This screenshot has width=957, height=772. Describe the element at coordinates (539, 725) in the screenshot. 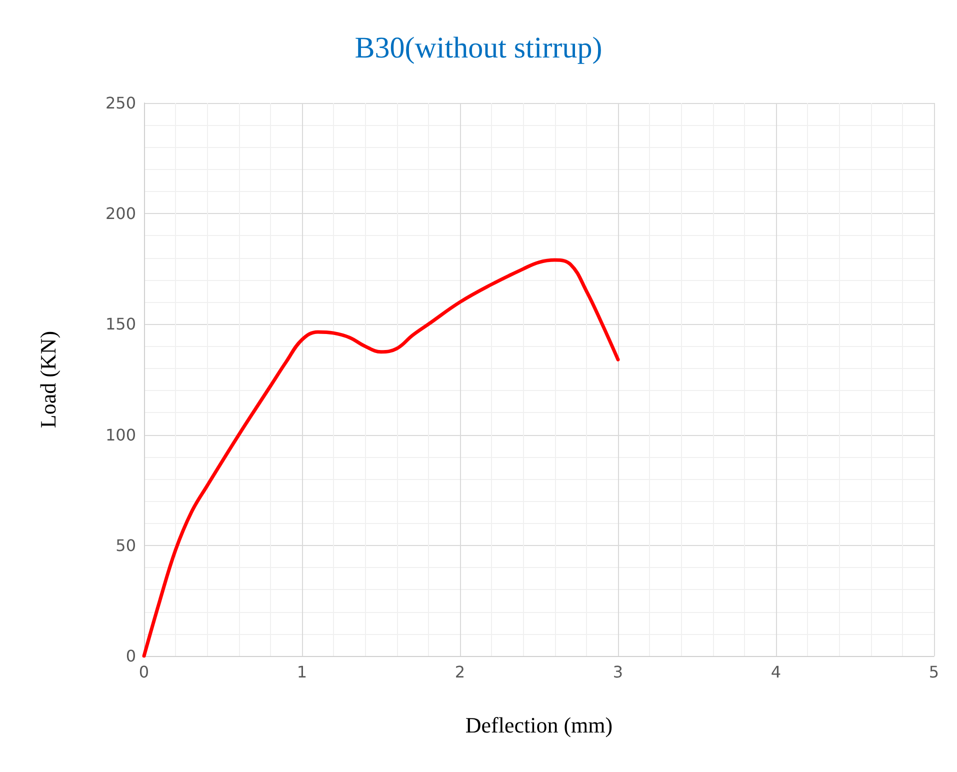

I see `x-axis-title: Deflection (mm)` at that location.